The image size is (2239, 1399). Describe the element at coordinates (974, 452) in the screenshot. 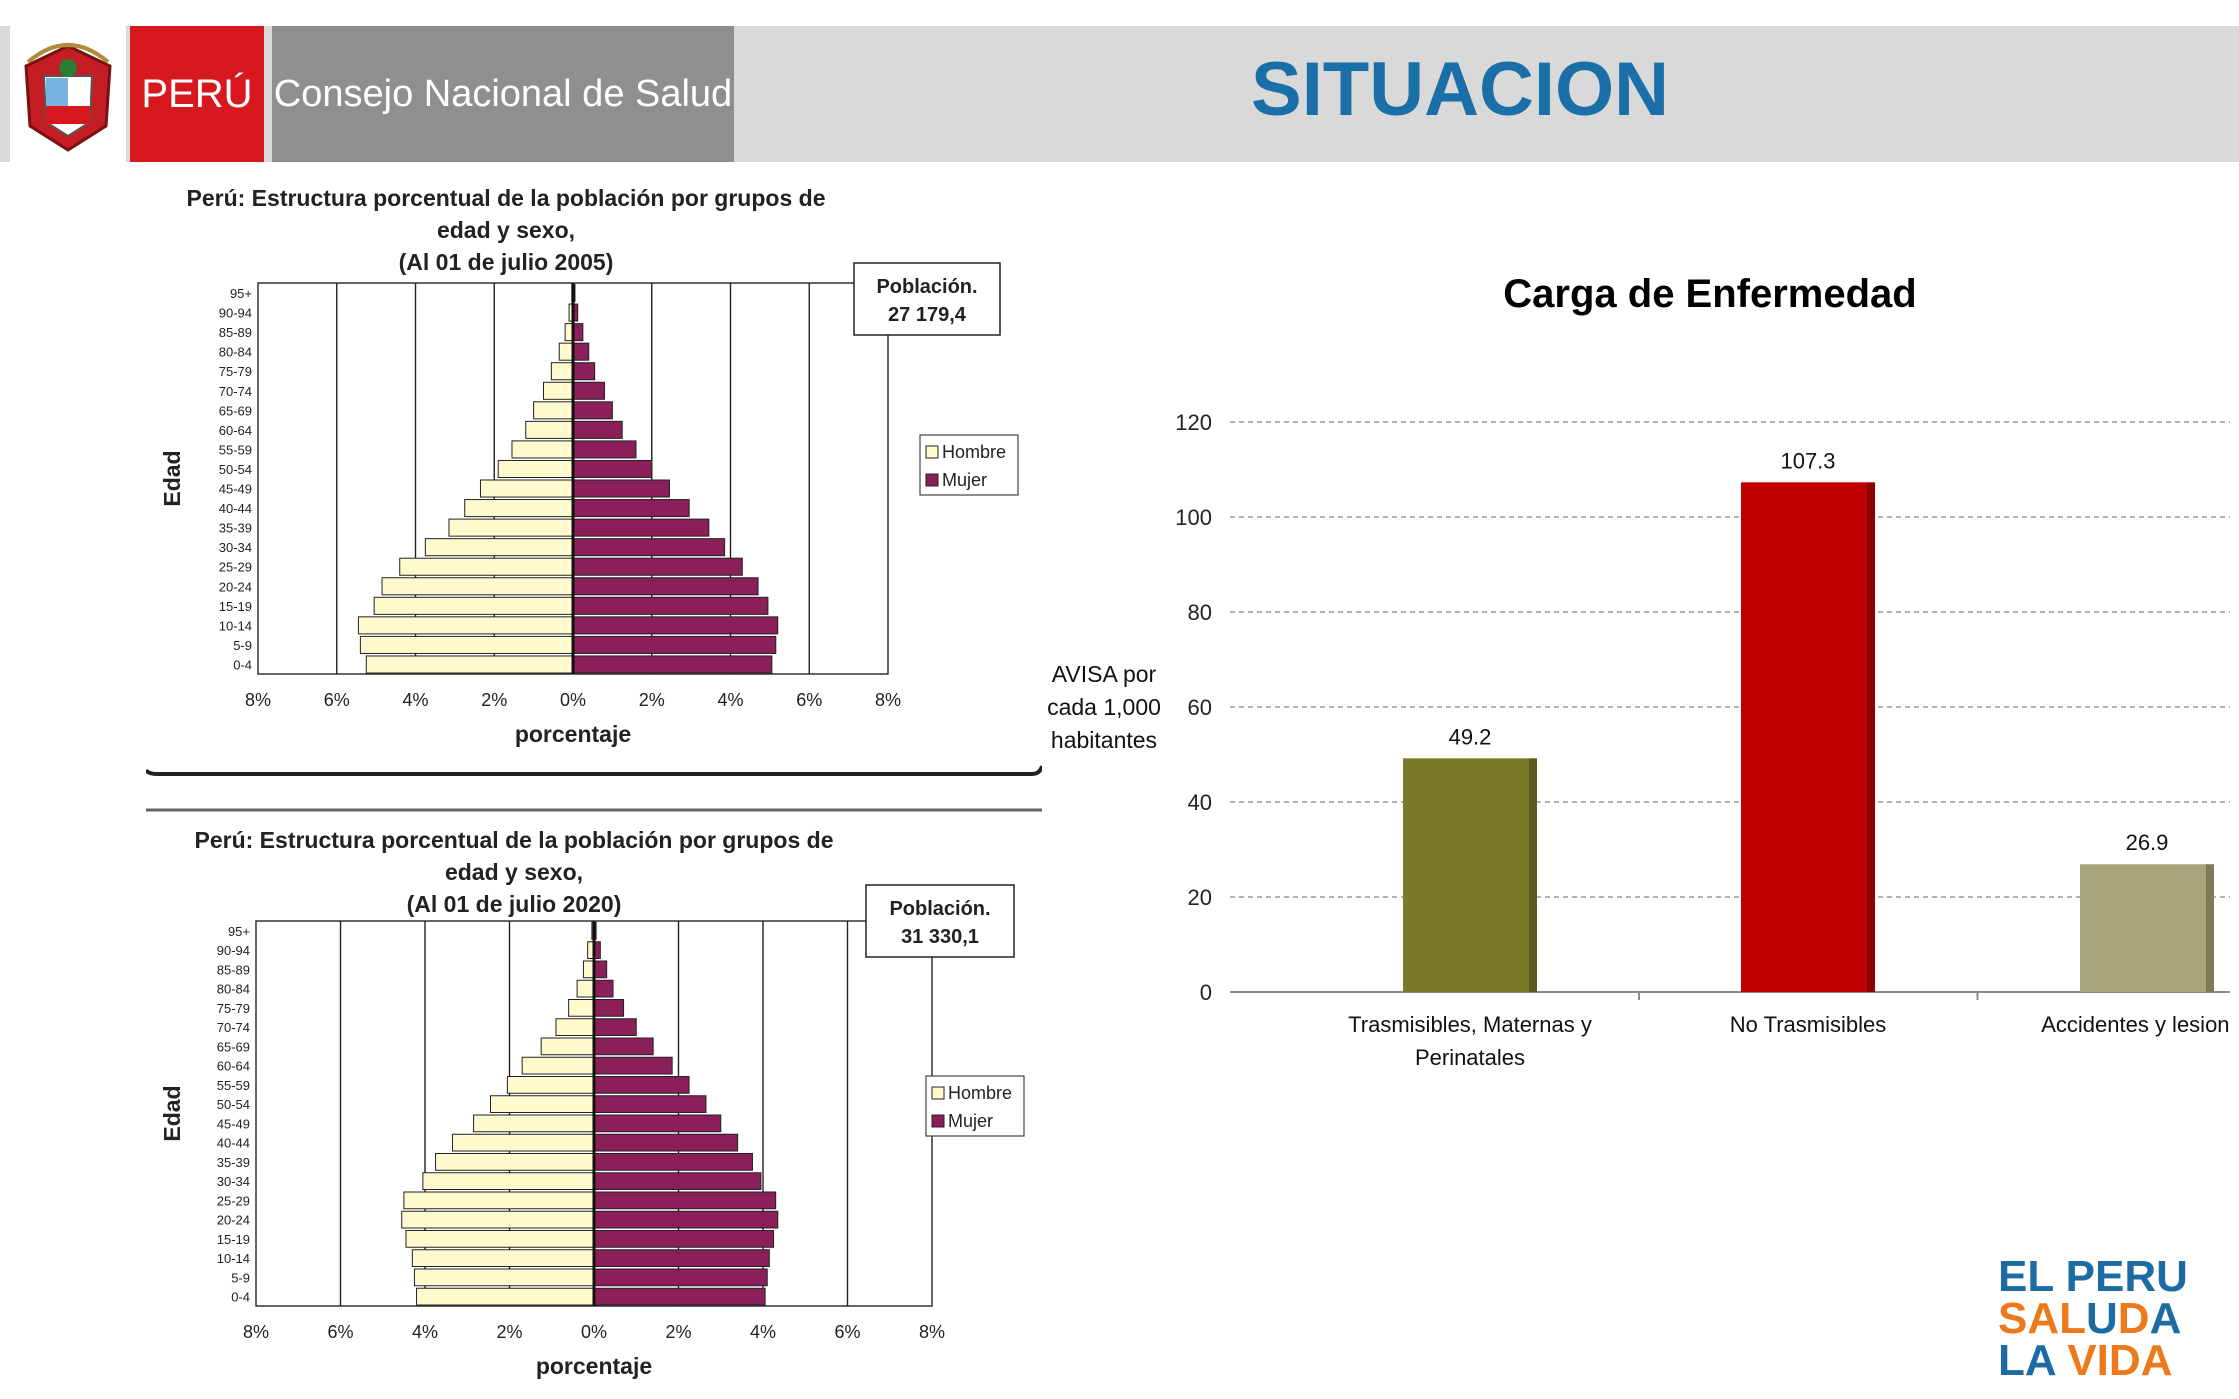

I see `legend-label: Hombre` at that location.